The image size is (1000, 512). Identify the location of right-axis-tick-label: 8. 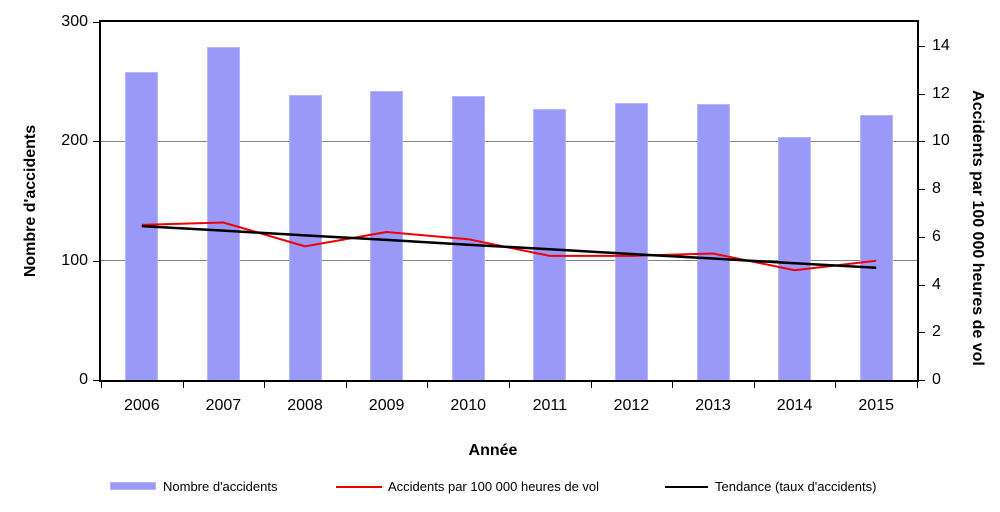
(936, 189).